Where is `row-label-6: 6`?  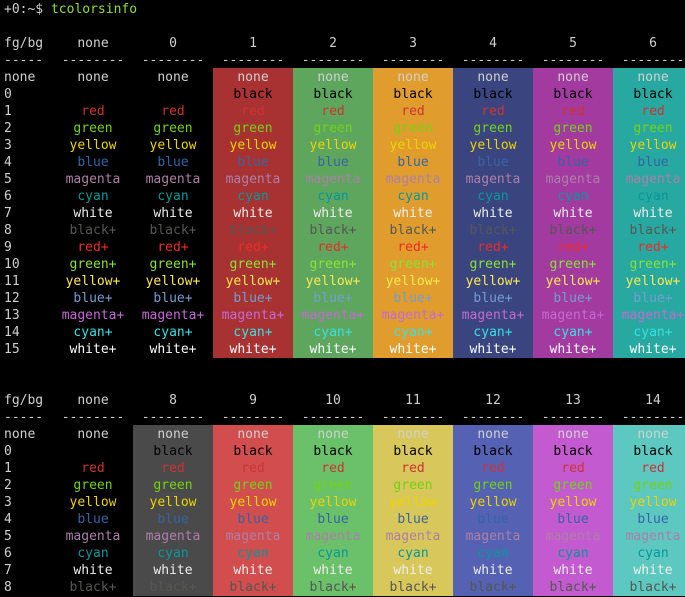
row-label-6: 6 is located at coordinates (8, 553).